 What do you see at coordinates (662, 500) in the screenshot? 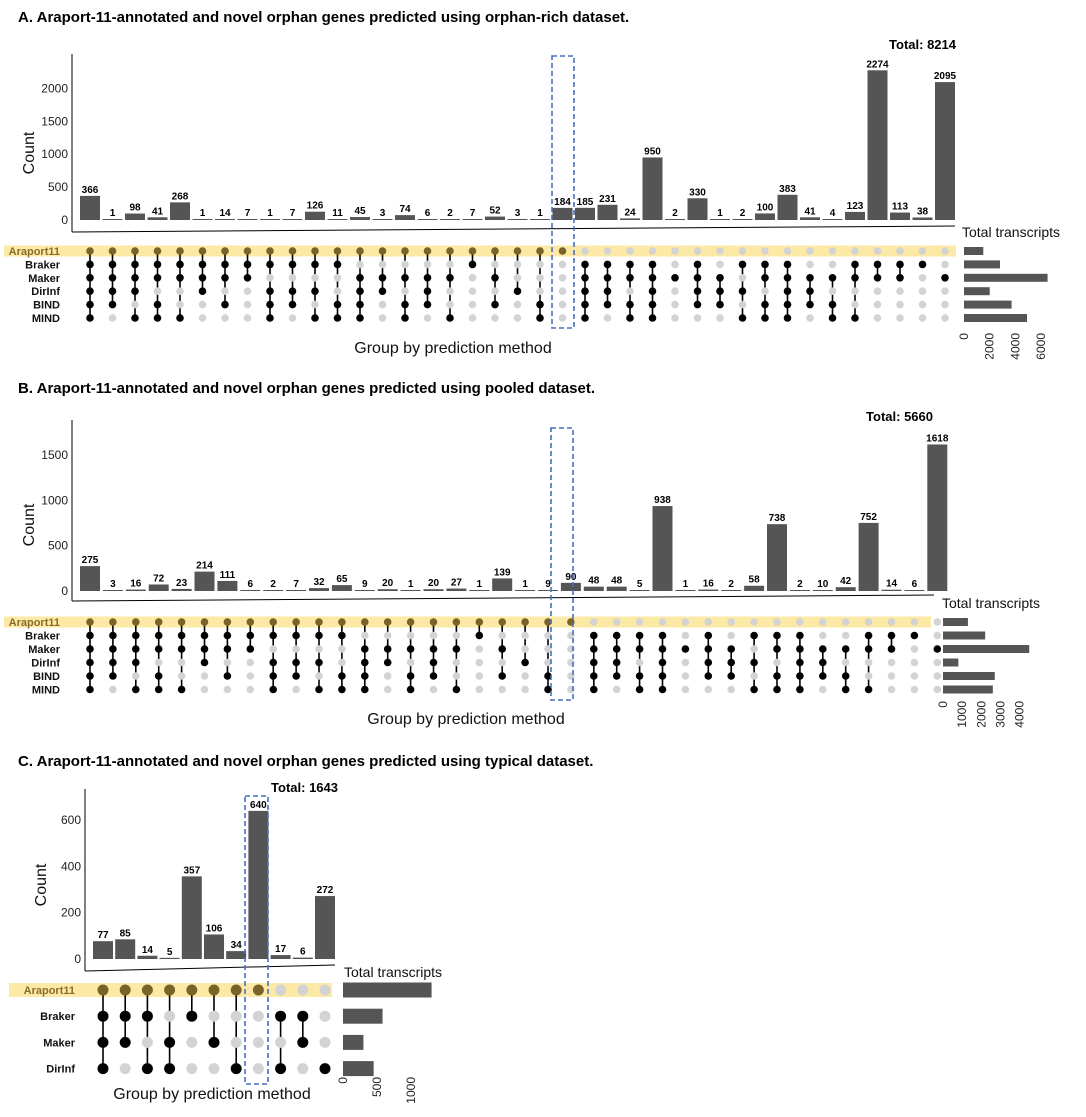
I see `panel-b-bar-label: 938` at bounding box center [662, 500].